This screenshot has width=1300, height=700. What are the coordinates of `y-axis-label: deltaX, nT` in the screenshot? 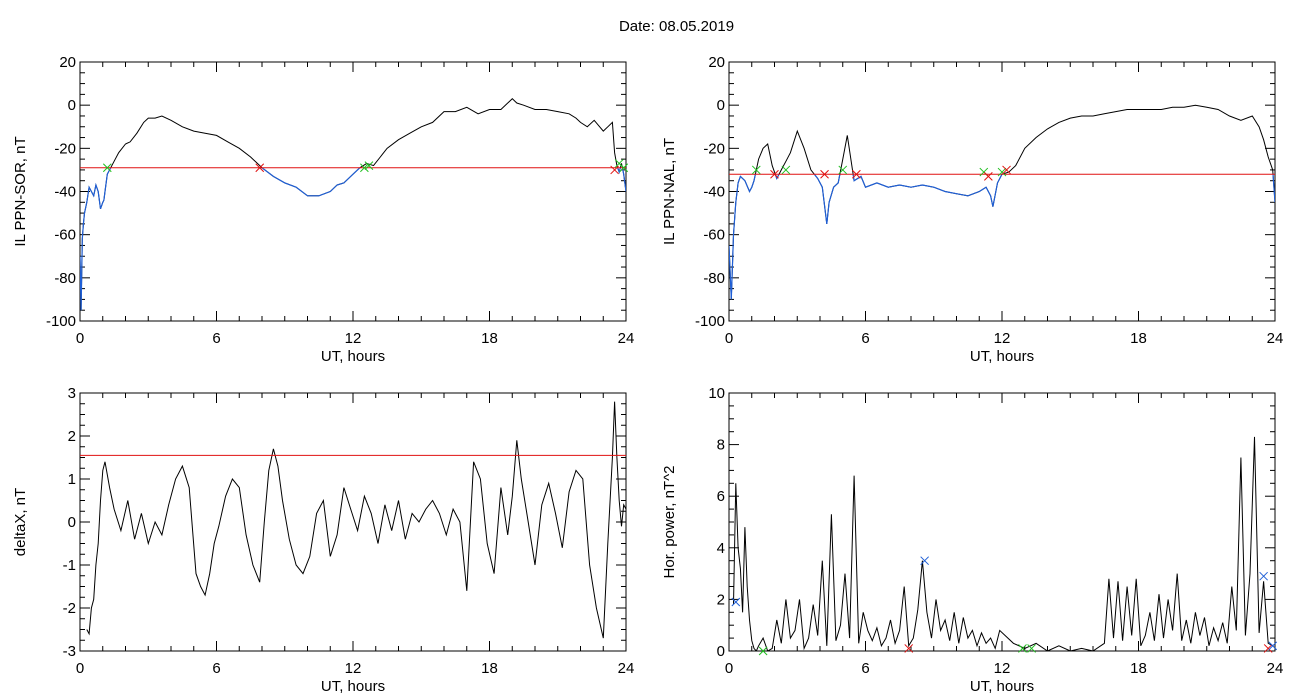 It's located at (20, 522).